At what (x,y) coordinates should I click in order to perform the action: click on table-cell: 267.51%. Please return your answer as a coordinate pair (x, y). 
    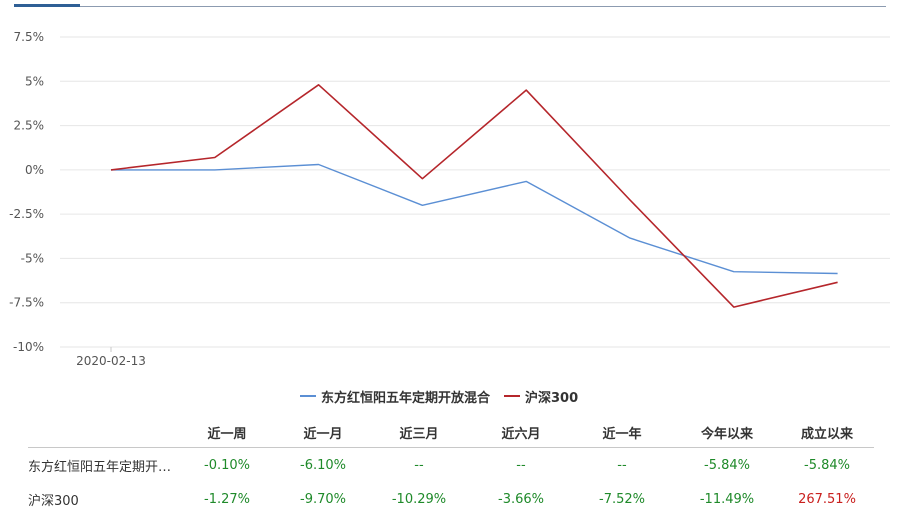
    Looking at the image, I should click on (827, 499).